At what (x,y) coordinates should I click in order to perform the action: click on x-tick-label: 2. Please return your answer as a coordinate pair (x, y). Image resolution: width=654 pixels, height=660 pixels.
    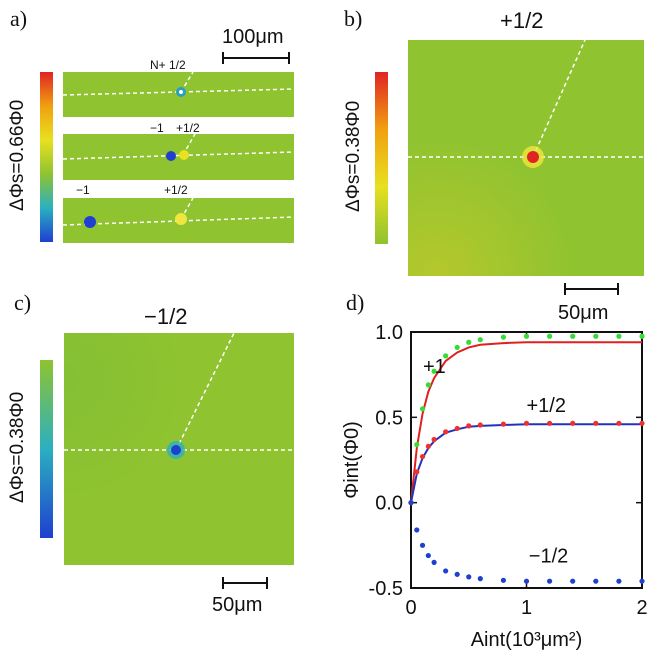
    Looking at the image, I should click on (641, 608).